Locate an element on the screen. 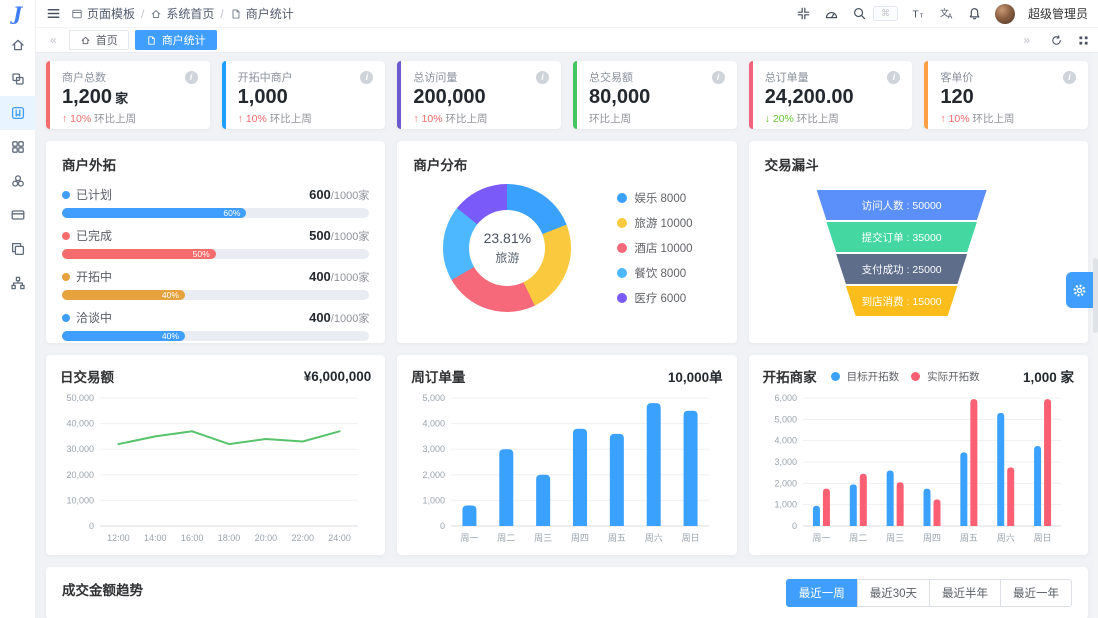  donut-center-value: 23.81% is located at coordinates (507, 238).